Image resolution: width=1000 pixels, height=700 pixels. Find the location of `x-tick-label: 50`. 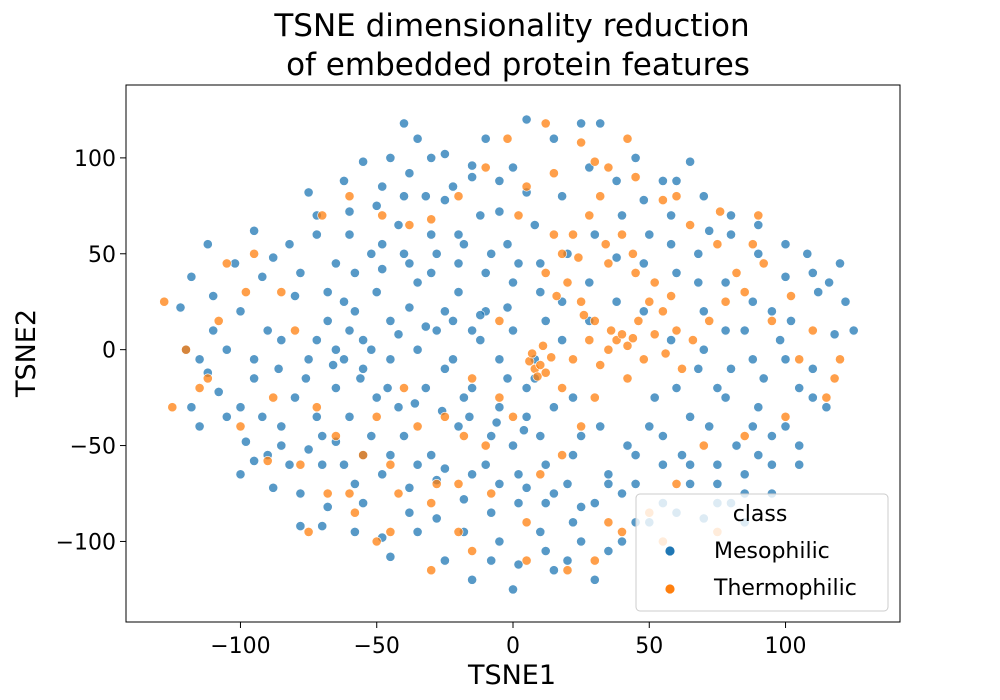

x-tick-label: 50 is located at coordinates (649, 646).